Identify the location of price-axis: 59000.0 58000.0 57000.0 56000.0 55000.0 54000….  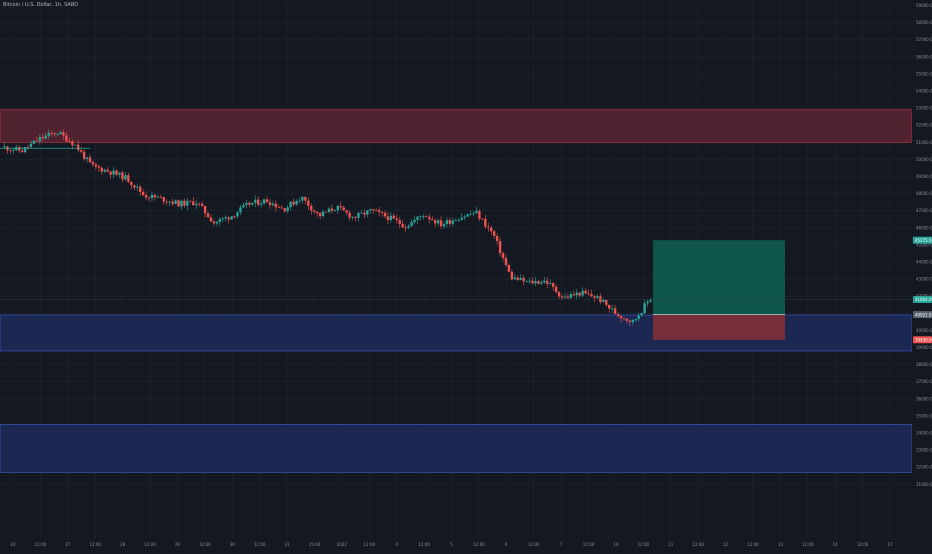
(922, 275).